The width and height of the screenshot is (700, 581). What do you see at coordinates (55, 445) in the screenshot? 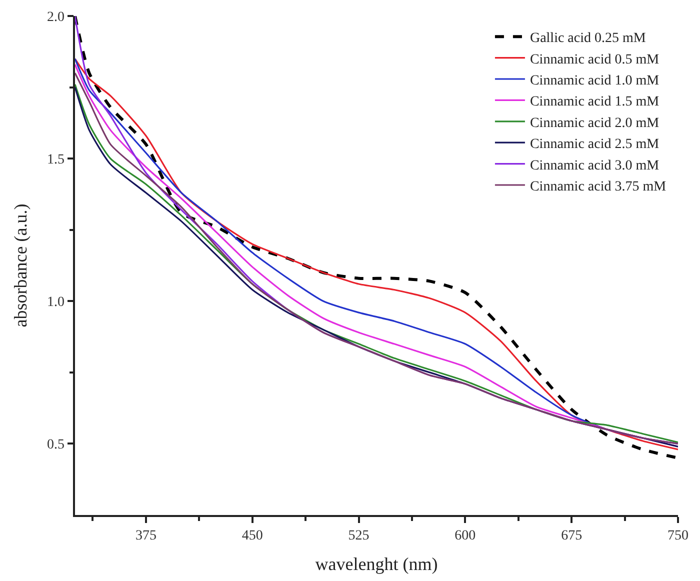
I see `y-tick-label: 0.5` at bounding box center [55, 445].